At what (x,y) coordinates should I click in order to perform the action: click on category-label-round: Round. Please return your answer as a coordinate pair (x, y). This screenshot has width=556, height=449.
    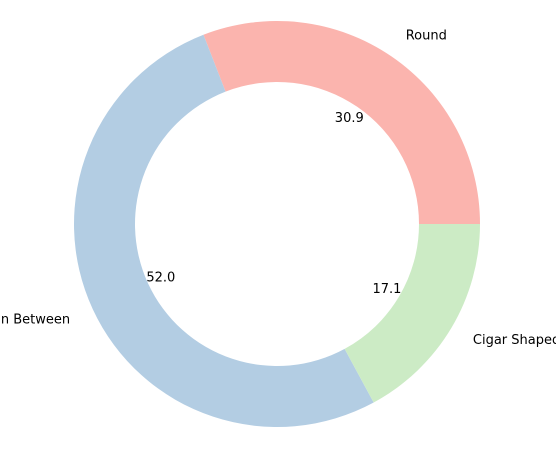
    Looking at the image, I should click on (426, 35).